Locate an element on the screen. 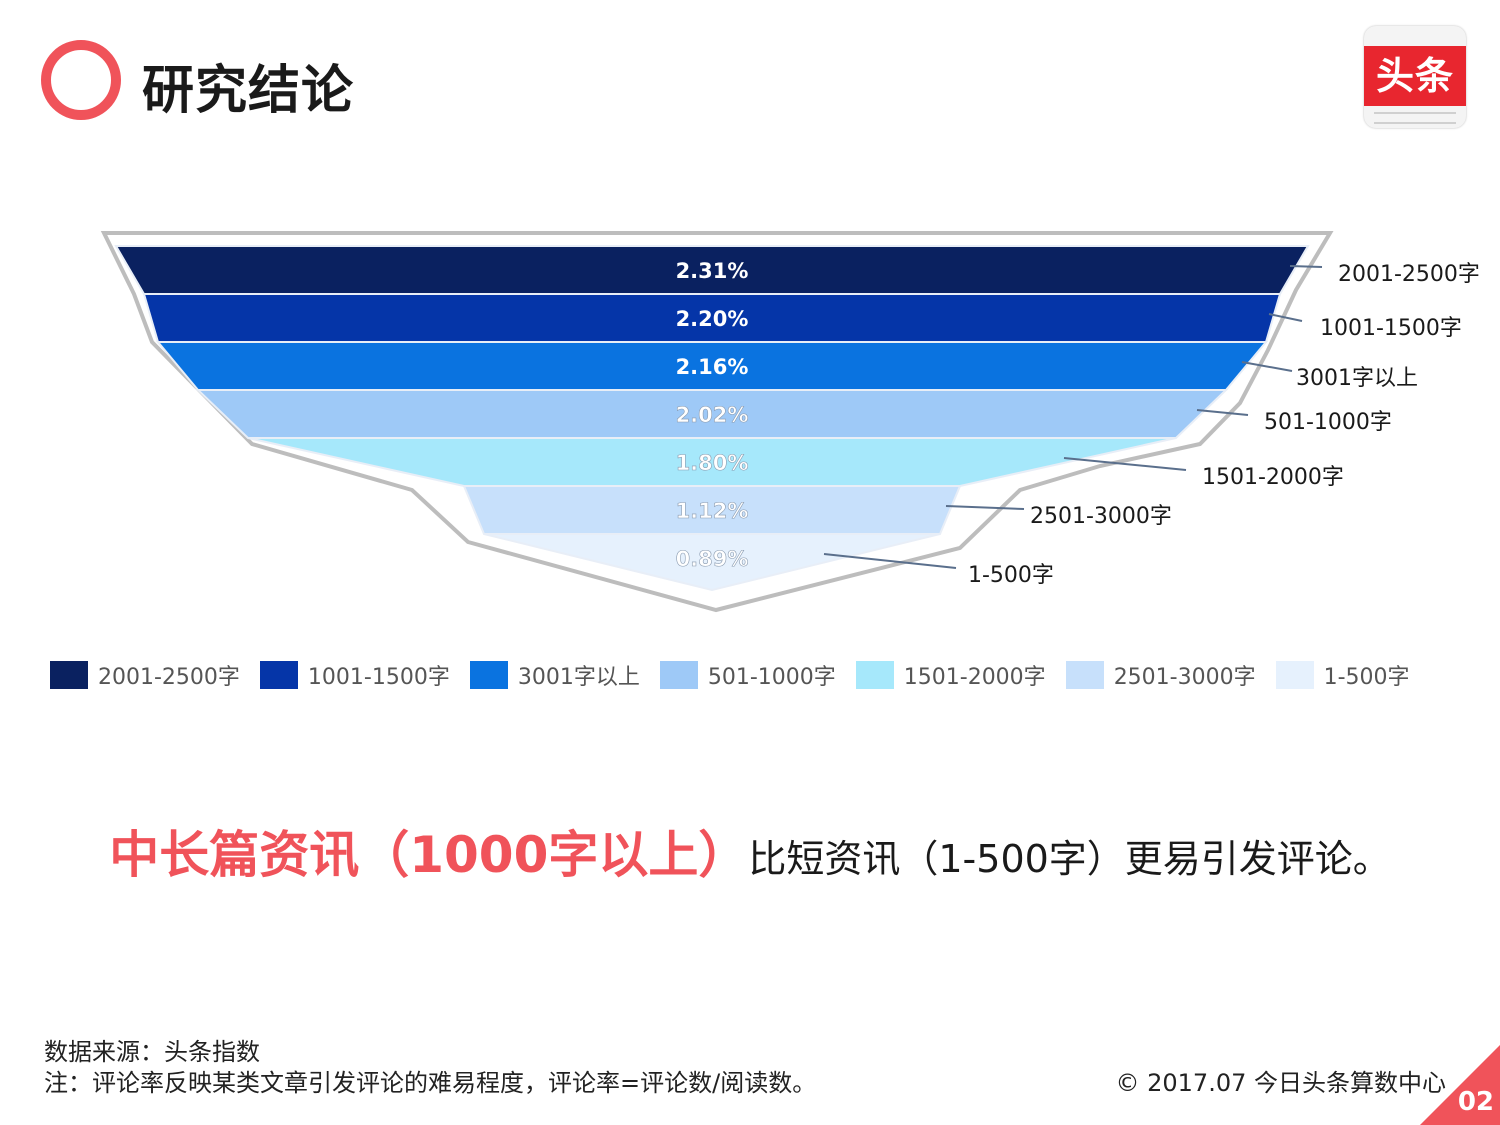  page-corner is located at coordinates (1460, 1085).